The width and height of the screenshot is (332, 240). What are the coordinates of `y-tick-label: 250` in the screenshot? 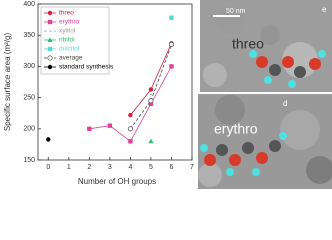 It's located at (29, 97).